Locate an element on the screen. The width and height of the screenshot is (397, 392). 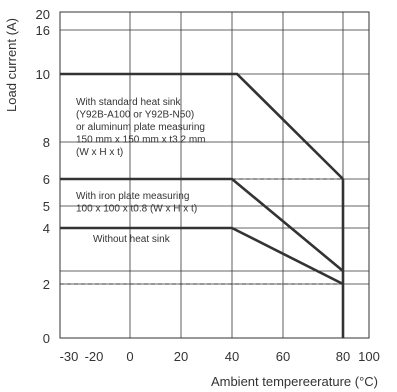
series-annotation-line: (W x H x t) is located at coordinates (99, 152).